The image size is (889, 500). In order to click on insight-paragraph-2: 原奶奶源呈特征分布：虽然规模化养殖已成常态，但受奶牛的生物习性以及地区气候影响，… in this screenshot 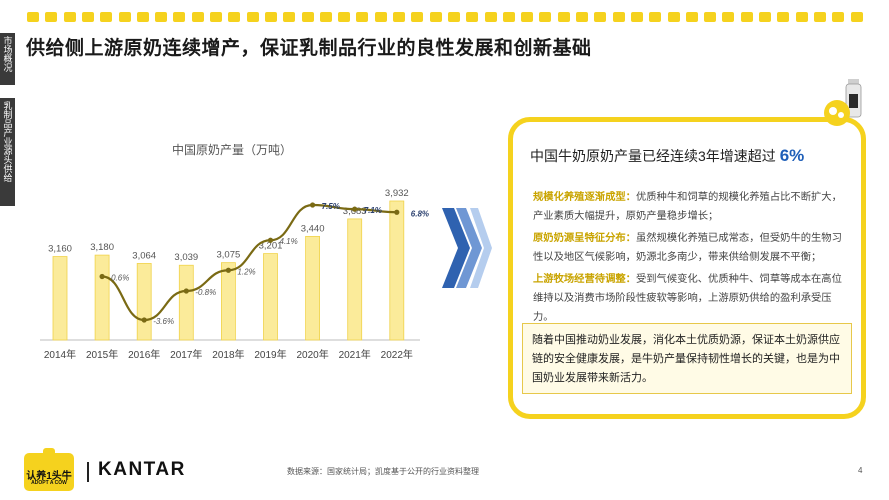, I will do `click(692, 248)`.